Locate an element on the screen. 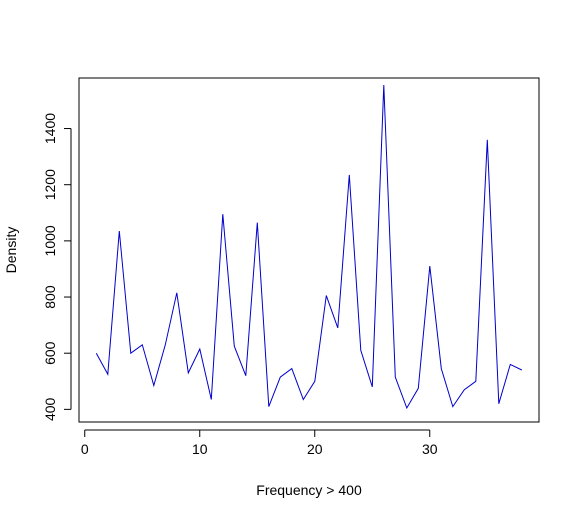 Image resolution: width=579 pixels, height=519 pixels. y-tick-label: 1400 is located at coordinates (50, 128).